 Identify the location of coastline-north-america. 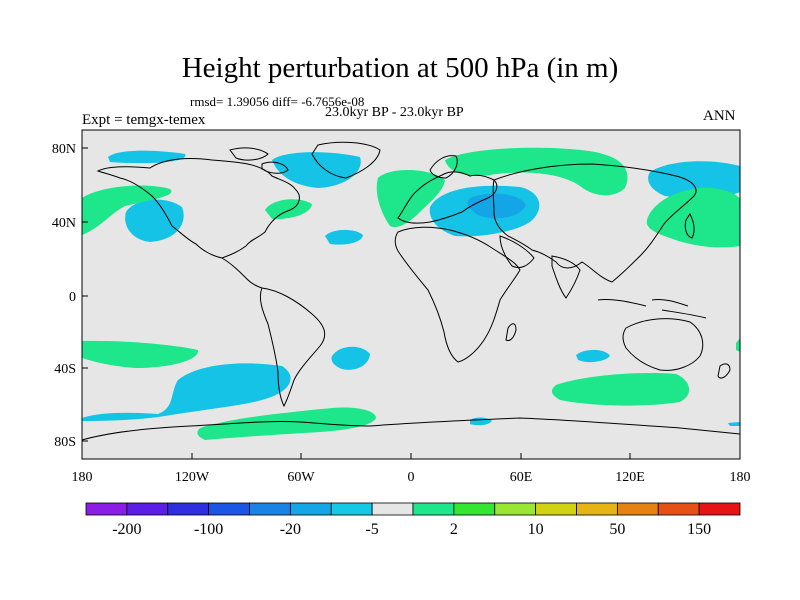
(198, 208).